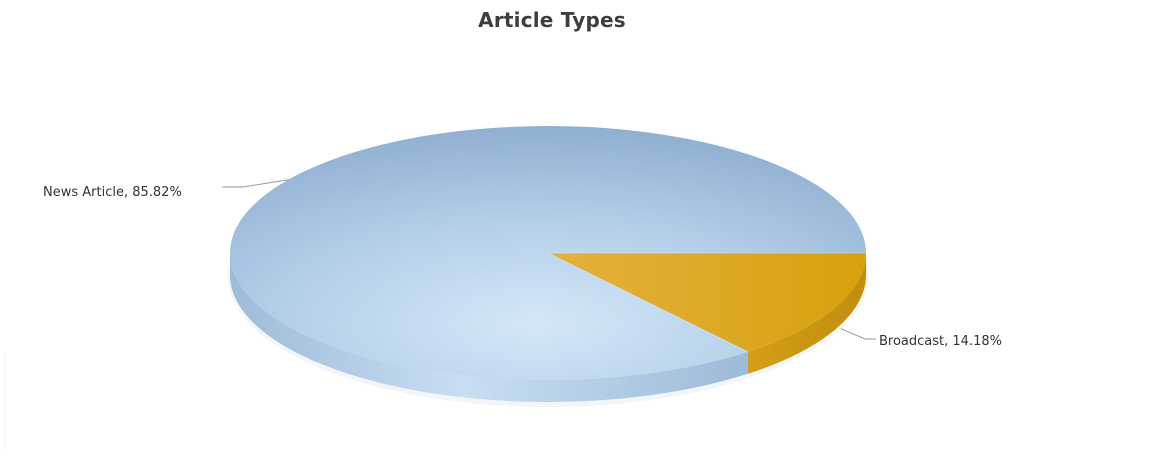 The image size is (1155, 472). What do you see at coordinates (940, 341) in the screenshot?
I see `pie-label-broadcast: Broadcast, 14.18%` at bounding box center [940, 341].